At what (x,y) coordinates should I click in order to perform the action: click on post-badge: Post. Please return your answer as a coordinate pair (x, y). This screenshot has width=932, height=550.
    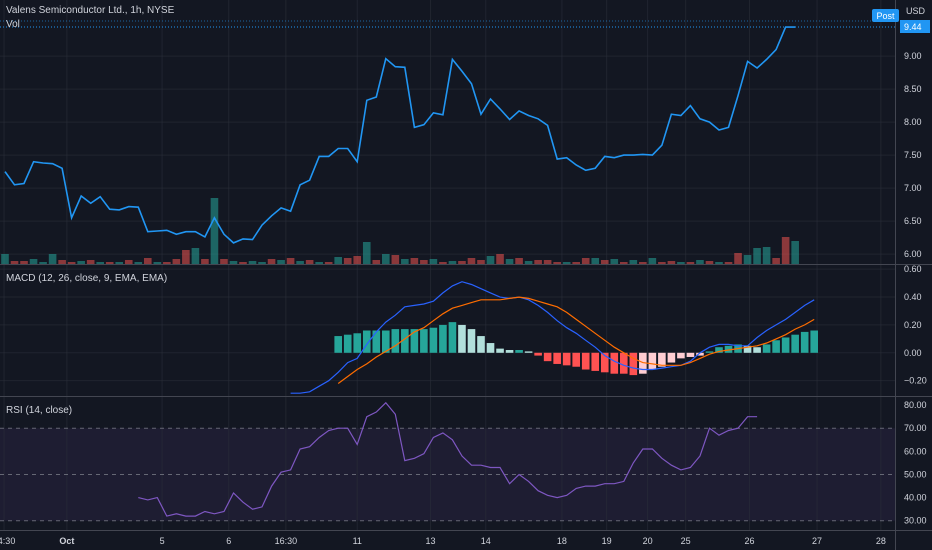
    Looking at the image, I should click on (885, 15).